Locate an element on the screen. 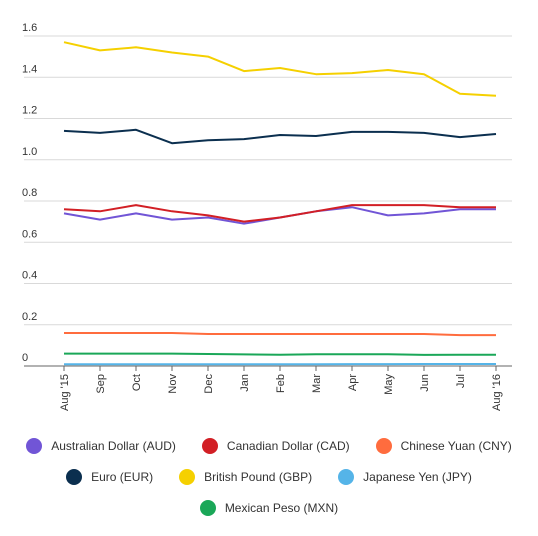 The image size is (538, 536). legend-label: Mexican Peso (MXN) is located at coordinates (281, 508).